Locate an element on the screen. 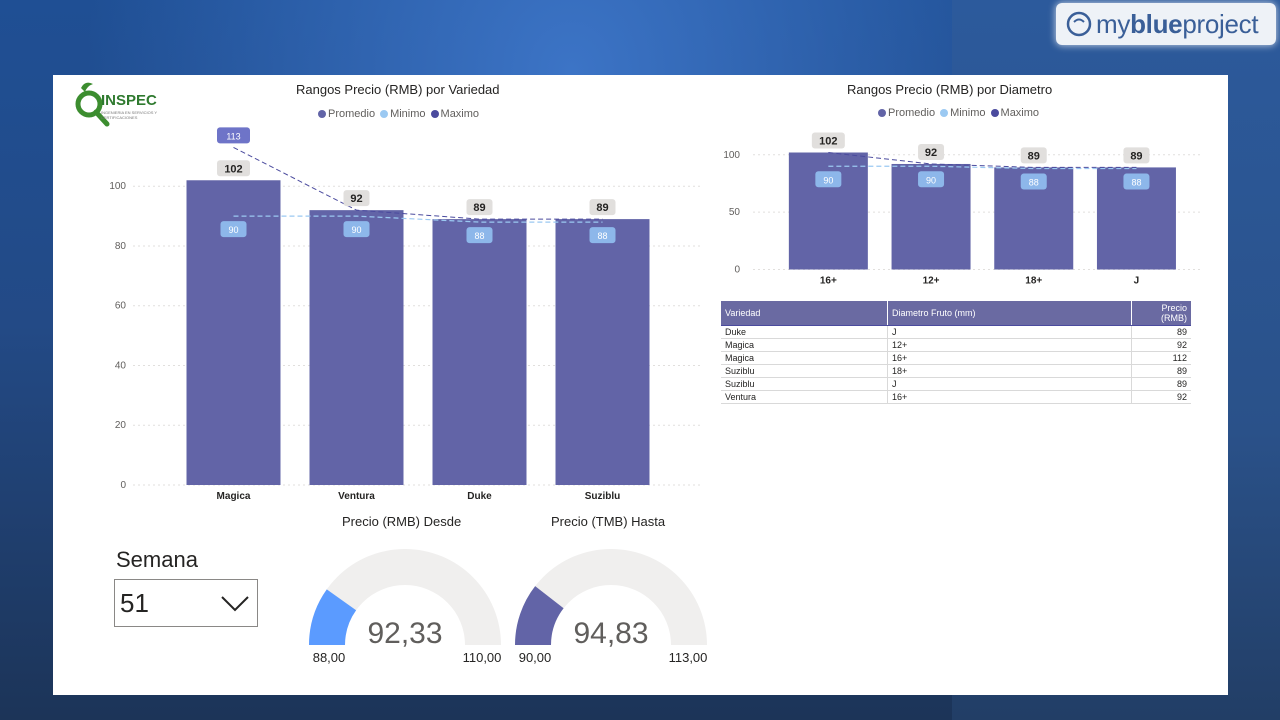 The width and height of the screenshot is (1280, 720). logo-name: INSPEC is located at coordinates (129, 100).